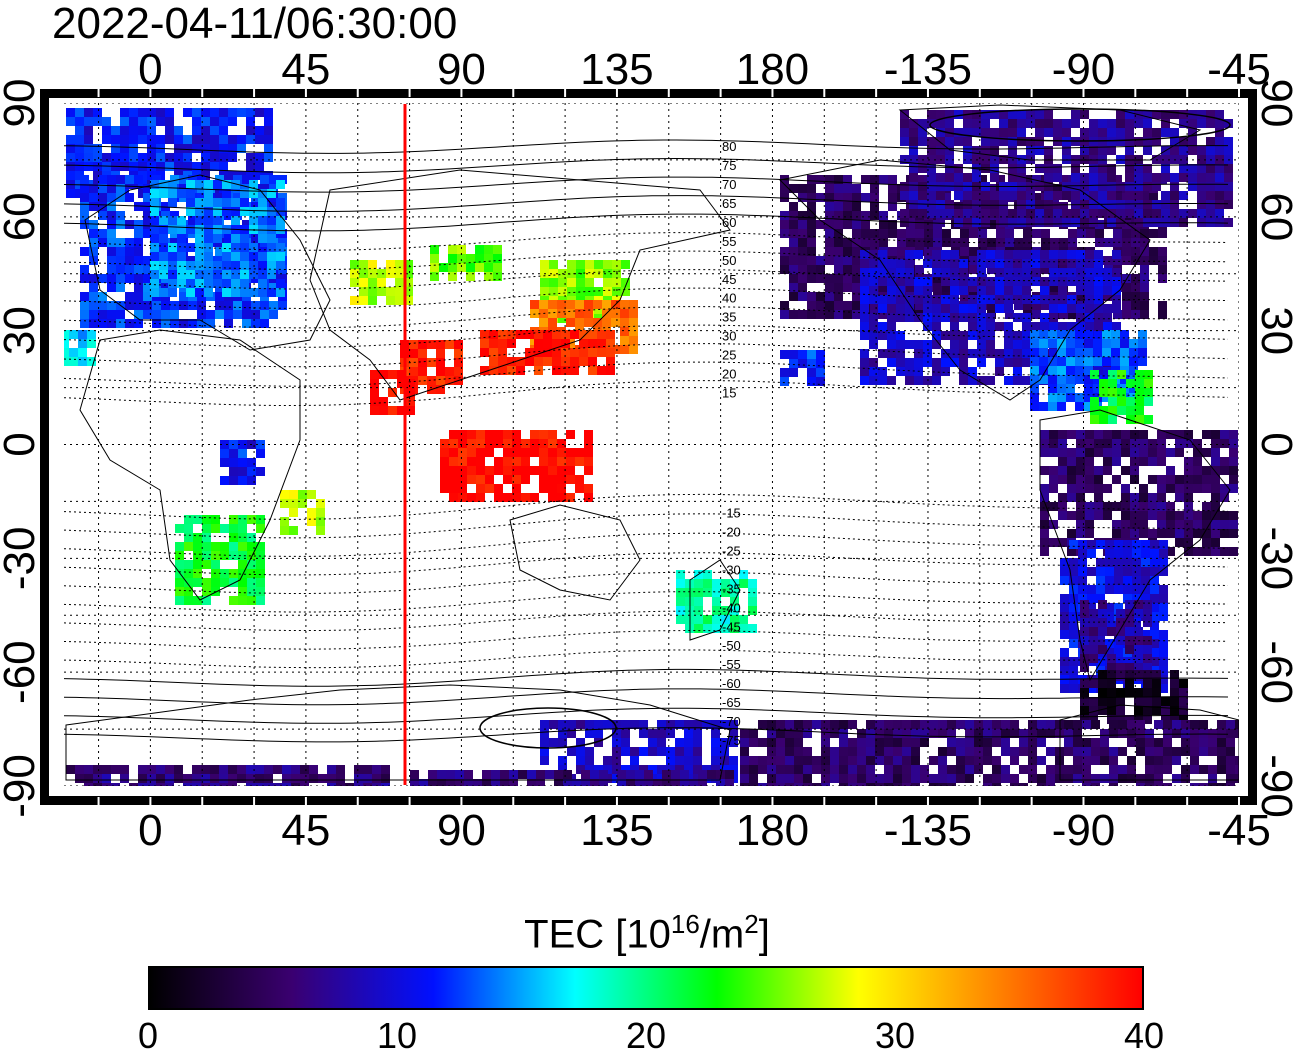 This screenshot has width=1294, height=1057. Describe the element at coordinates (648, 93) in the screenshot. I see `top-frame-bar` at that location.